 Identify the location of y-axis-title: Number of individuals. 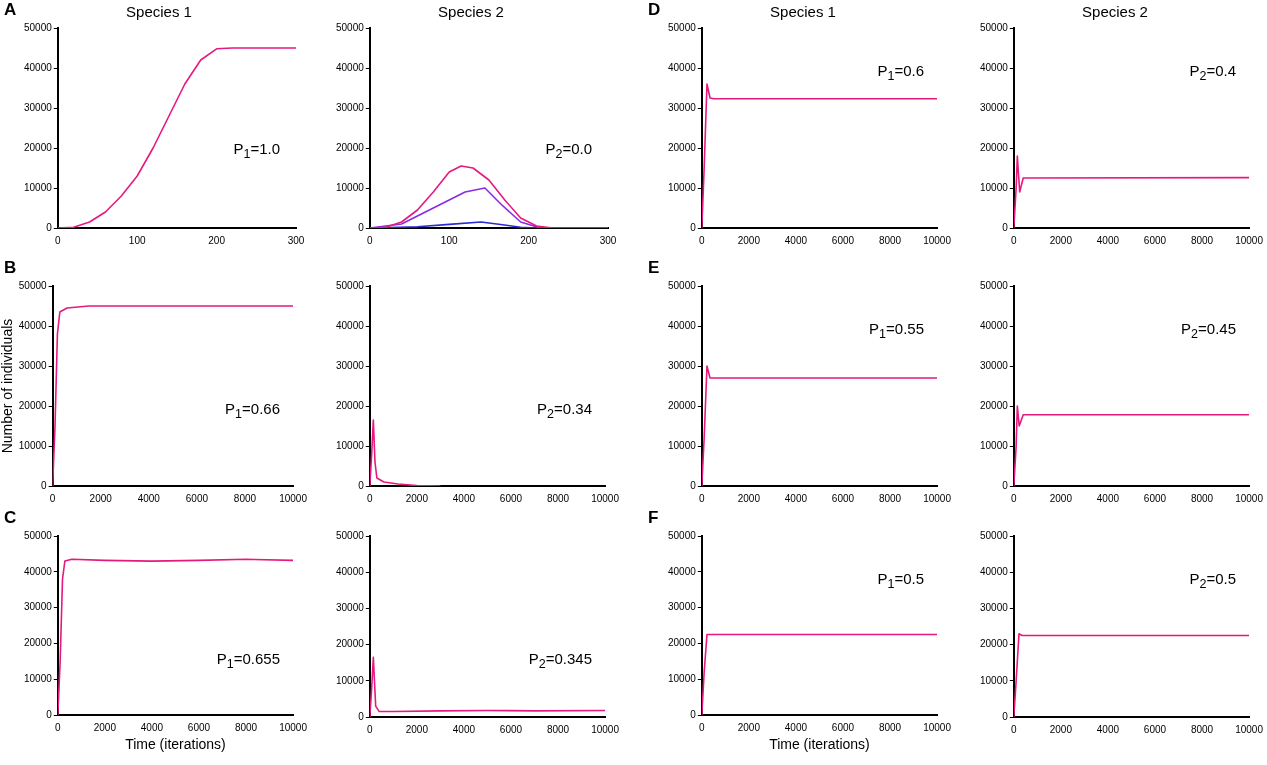
(8, 386).